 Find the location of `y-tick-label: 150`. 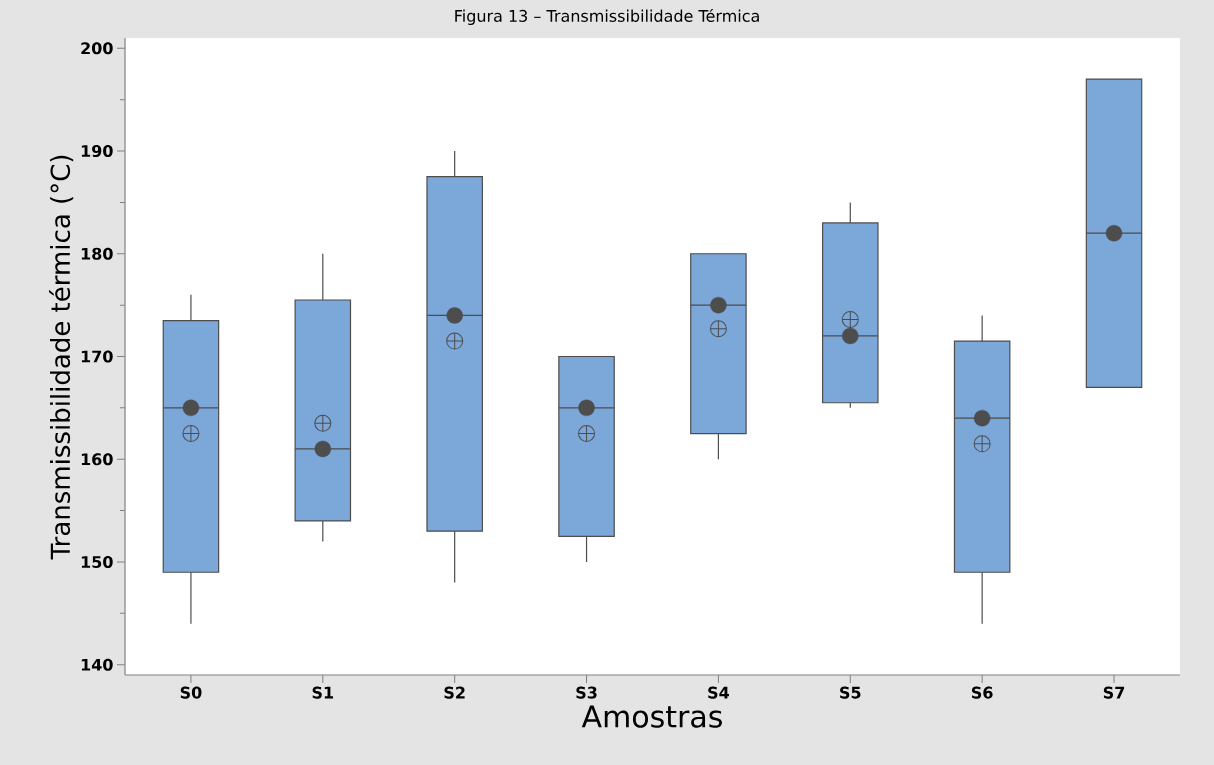

y-tick-label: 150 is located at coordinates (97, 562).